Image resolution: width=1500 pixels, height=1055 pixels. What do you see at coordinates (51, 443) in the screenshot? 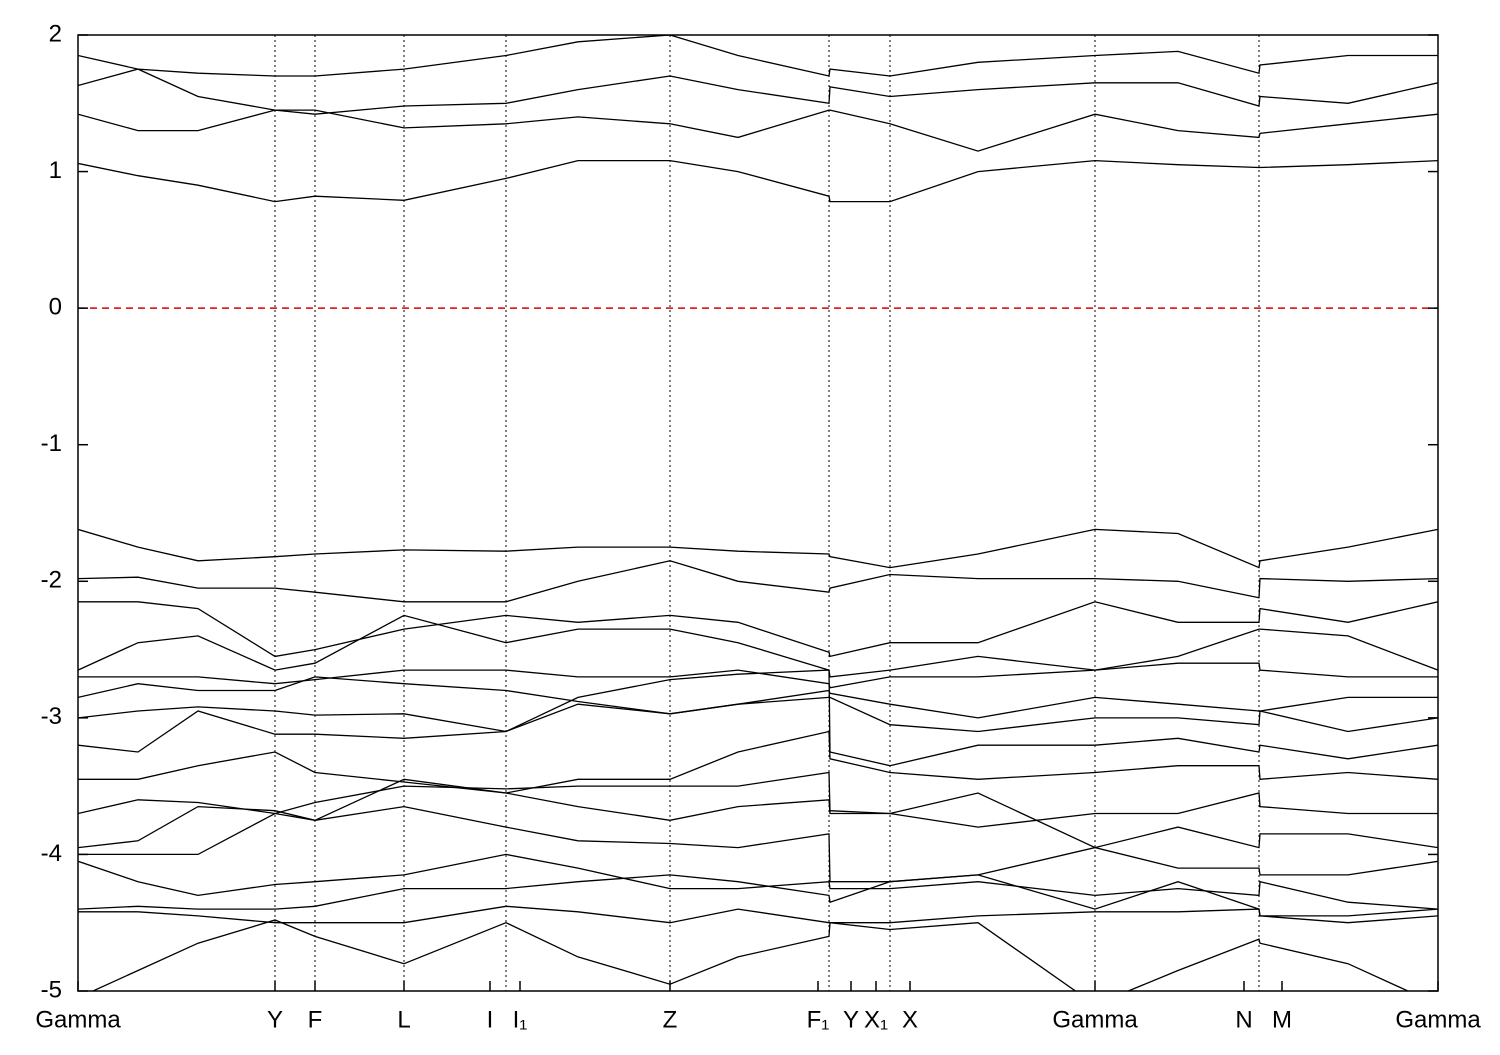
I see `y-tick-label: -1` at bounding box center [51, 443].